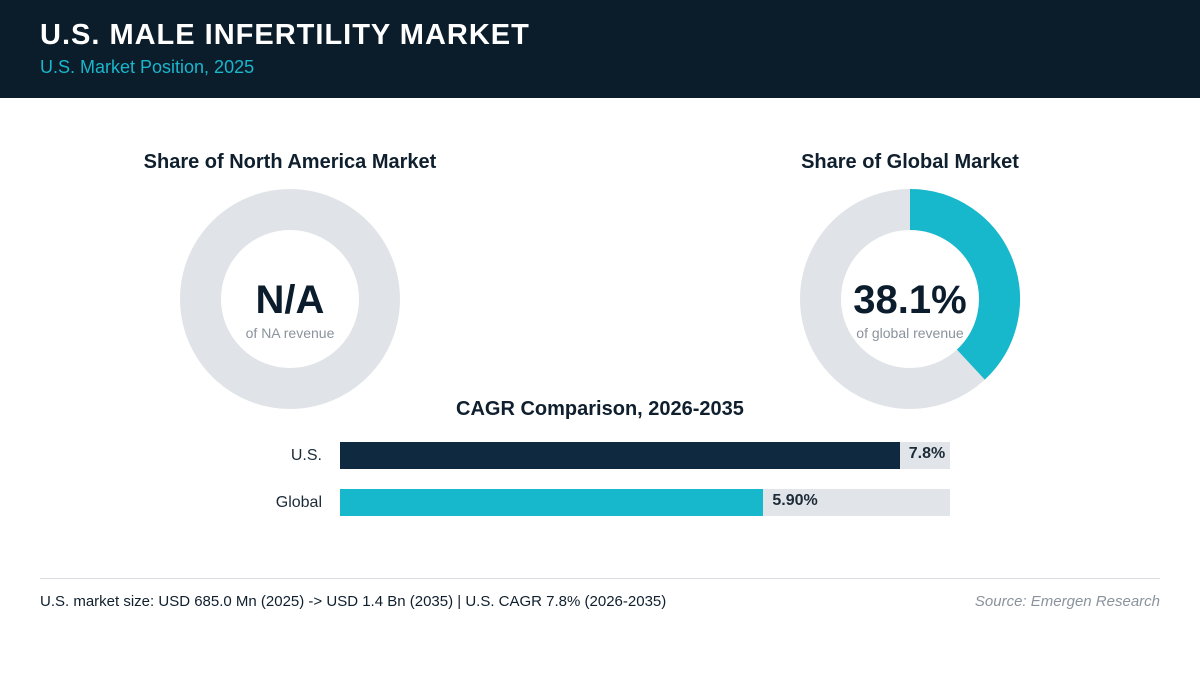  I want to click on bar-track-us: 7.8%, so click(645, 455).